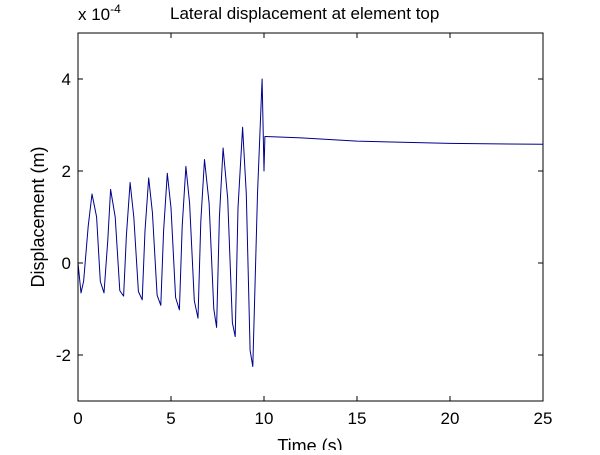 The width and height of the screenshot is (600, 455). What do you see at coordinates (38, 216) in the screenshot?
I see `y-axis-label: Displacement (m)` at bounding box center [38, 216].